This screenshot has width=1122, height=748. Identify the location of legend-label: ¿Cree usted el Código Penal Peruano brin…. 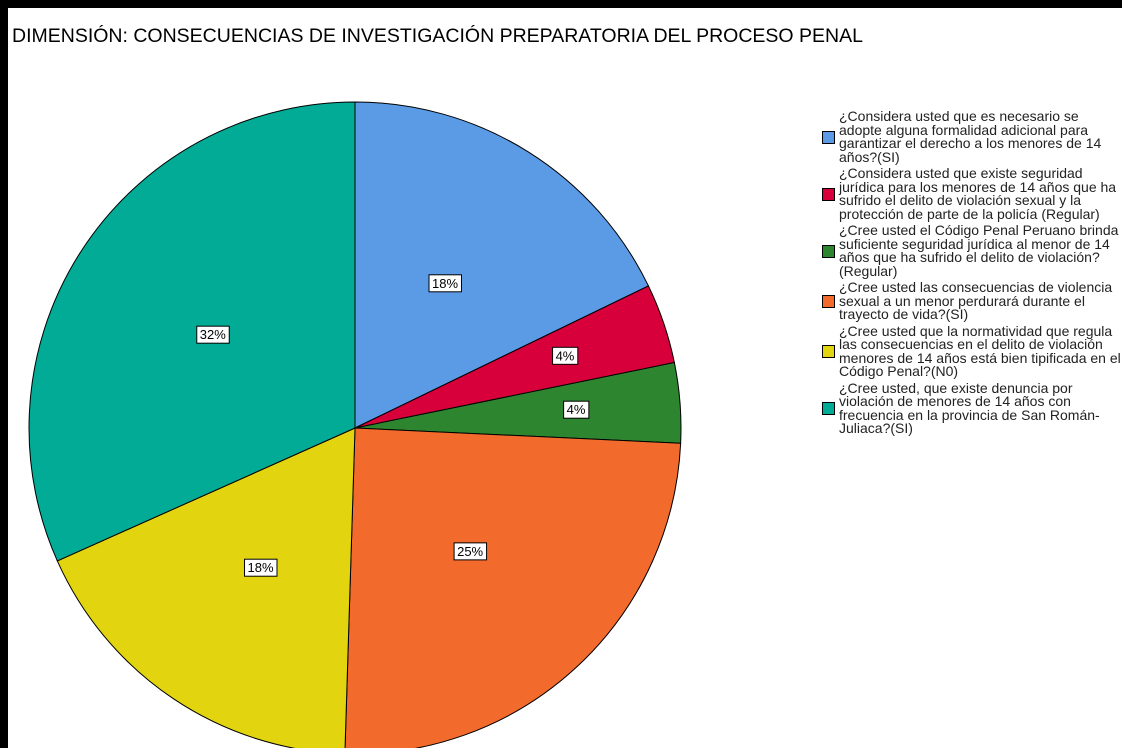
(979, 250).